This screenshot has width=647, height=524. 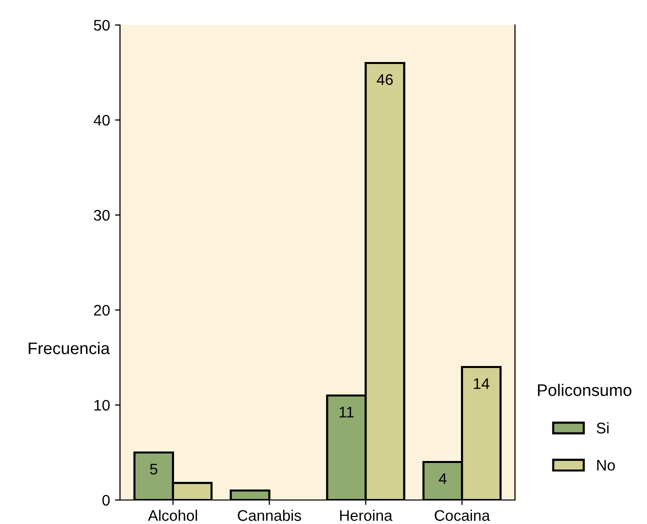 What do you see at coordinates (270, 515) in the screenshot?
I see `x-tick-label: Cannabis` at bounding box center [270, 515].